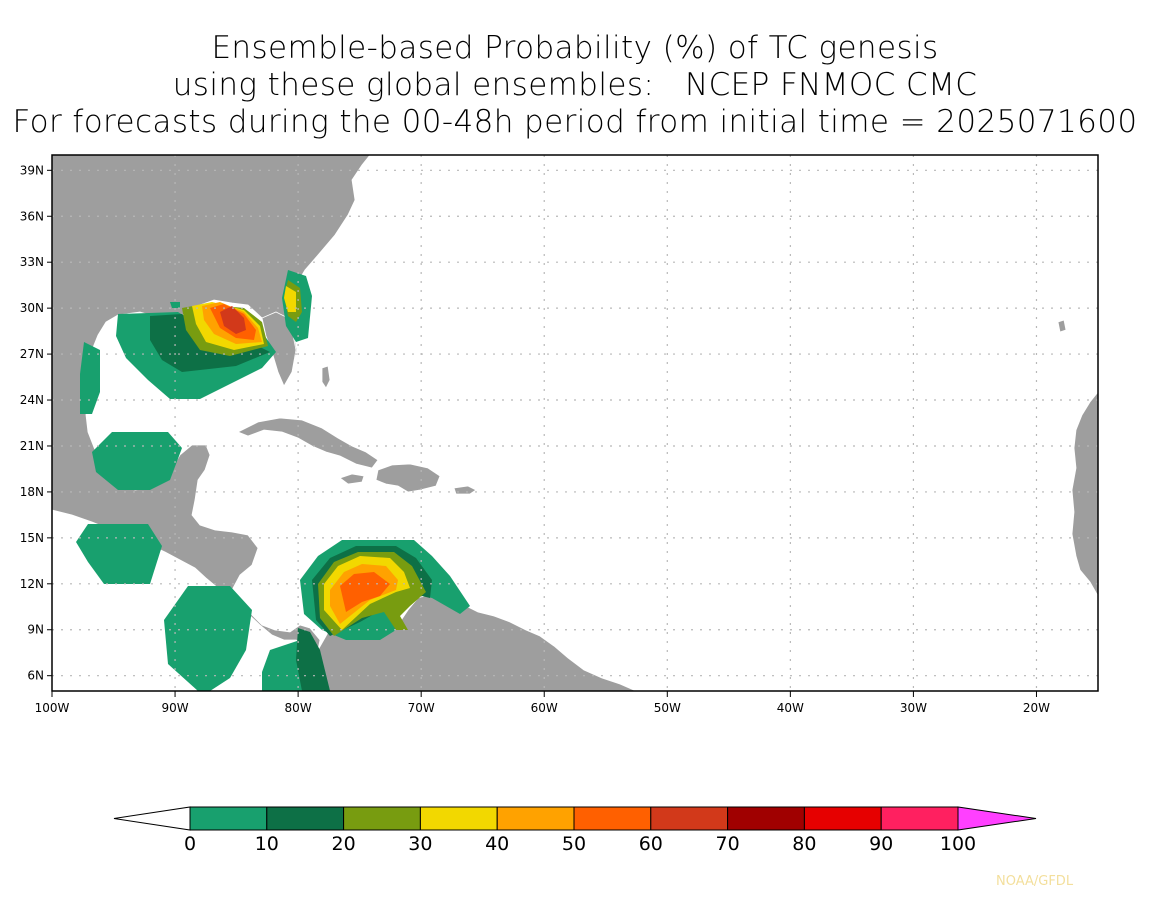 This screenshot has height=924, width=1150. Describe the element at coordinates (152, 818) in the screenshot. I see `colorbar-under-arrow` at that location.